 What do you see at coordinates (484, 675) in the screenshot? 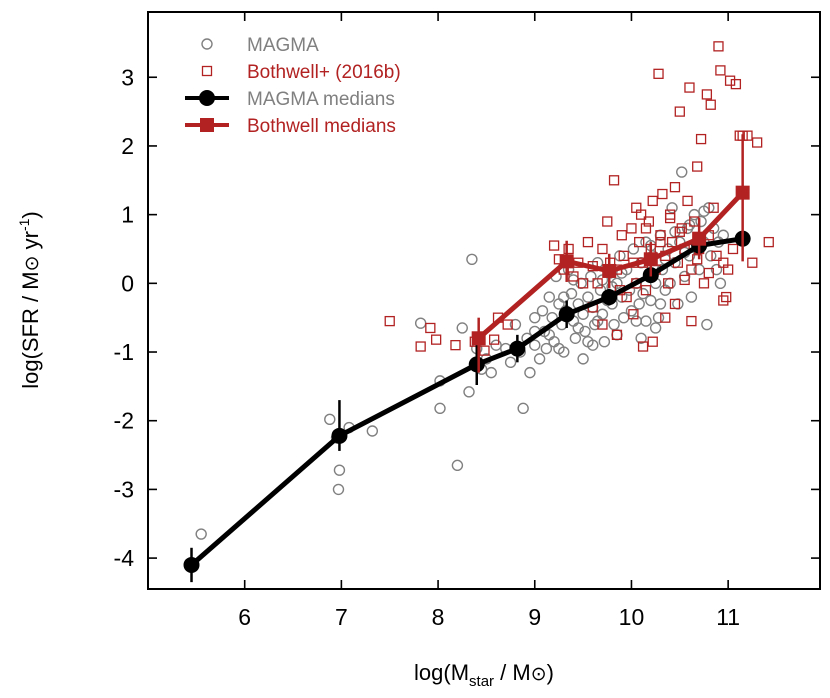
I see `x-axis-title: log(Mstar / M⊙)` at bounding box center [484, 675].